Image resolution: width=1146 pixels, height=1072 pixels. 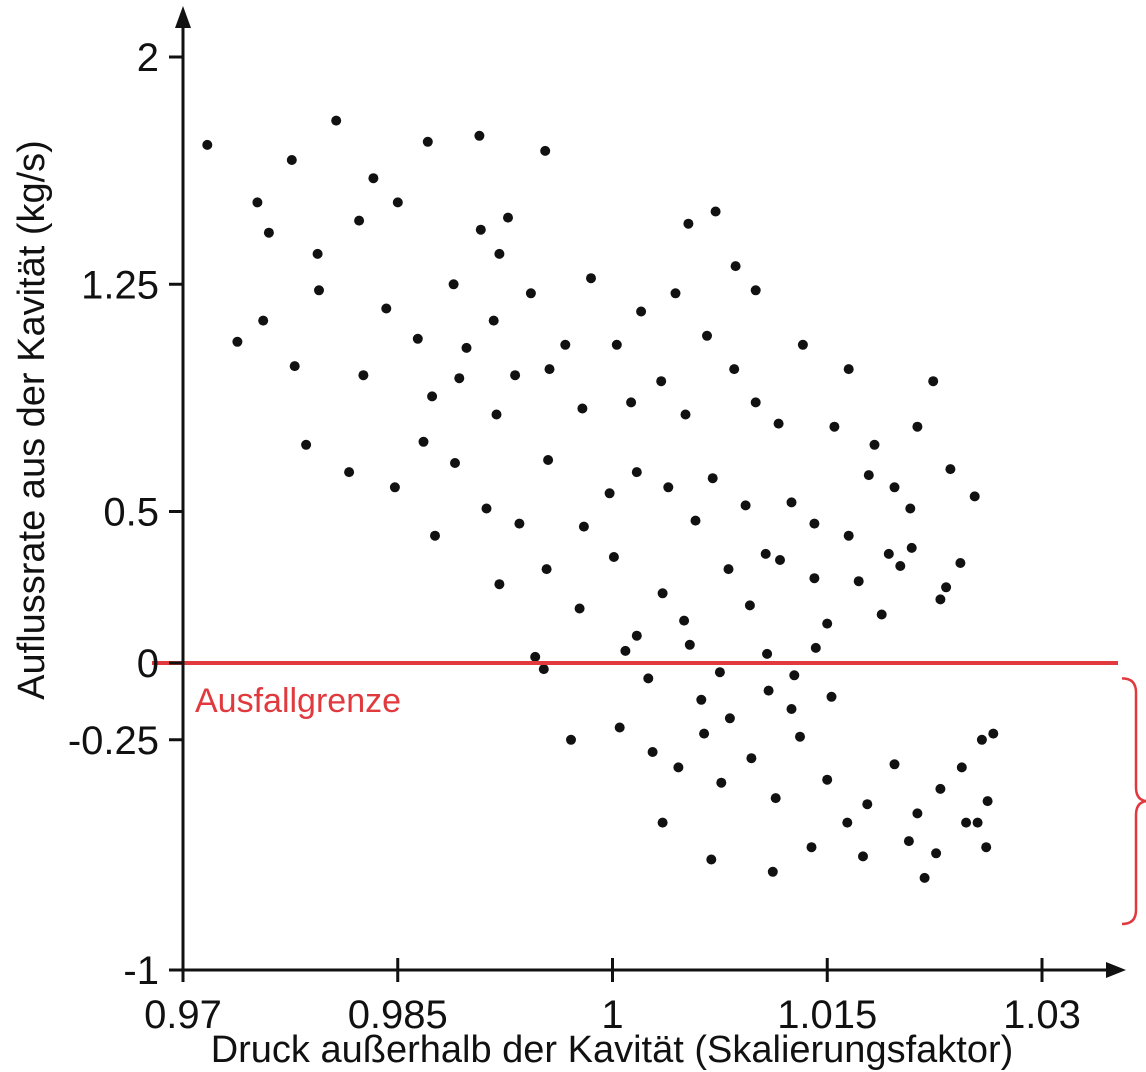 I want to click on y-tick-label: 2, so click(x=148, y=58).